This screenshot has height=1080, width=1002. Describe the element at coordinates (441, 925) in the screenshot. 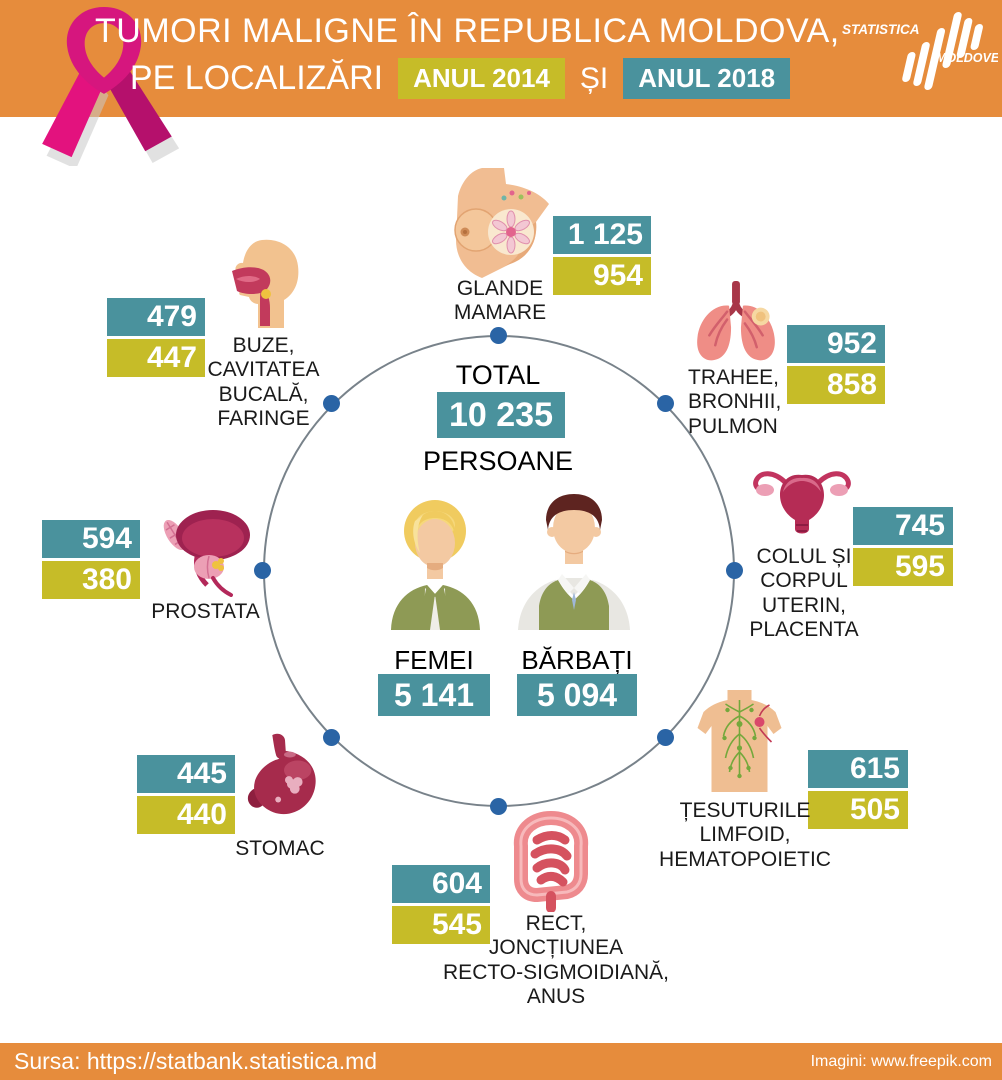

I see `rectum-value-2014: 545` at that location.